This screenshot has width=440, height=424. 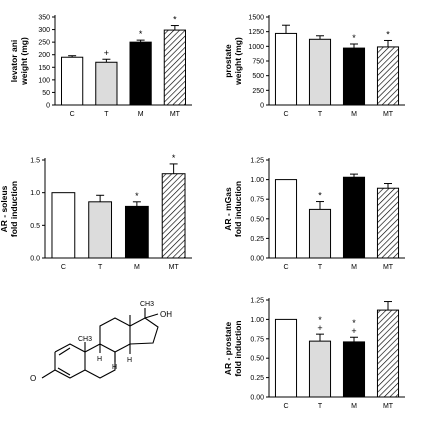 I want to click on y-tick-label: 0.50, so click(x=257, y=219).